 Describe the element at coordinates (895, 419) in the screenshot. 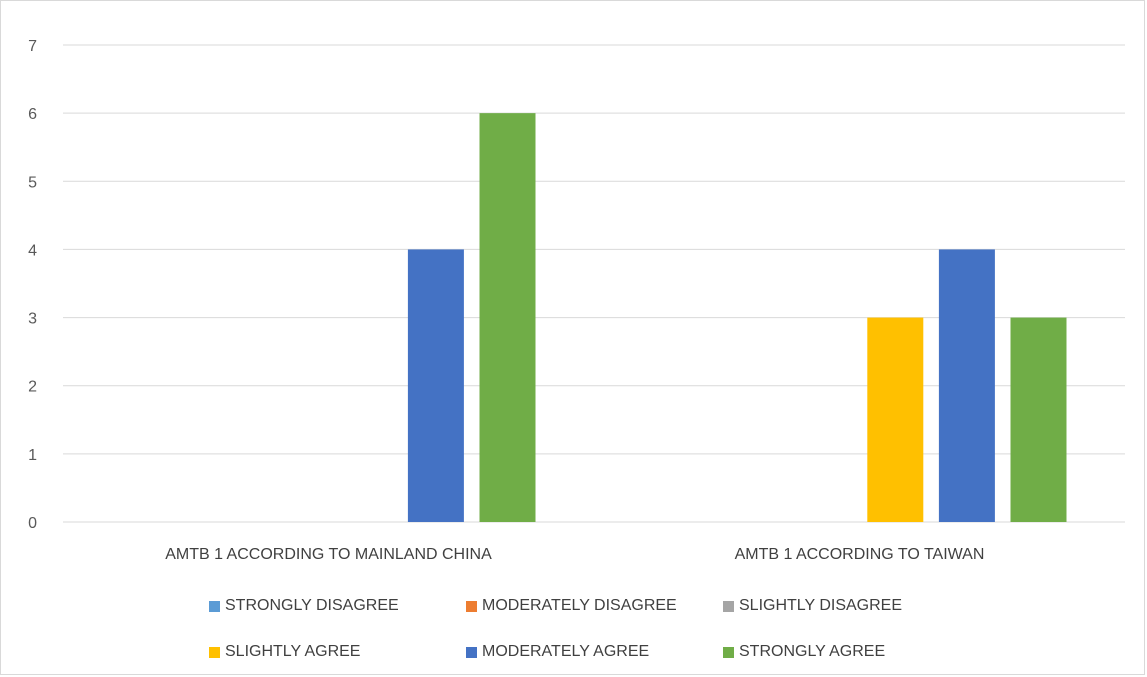

I see `bar-slightly-agree` at that location.